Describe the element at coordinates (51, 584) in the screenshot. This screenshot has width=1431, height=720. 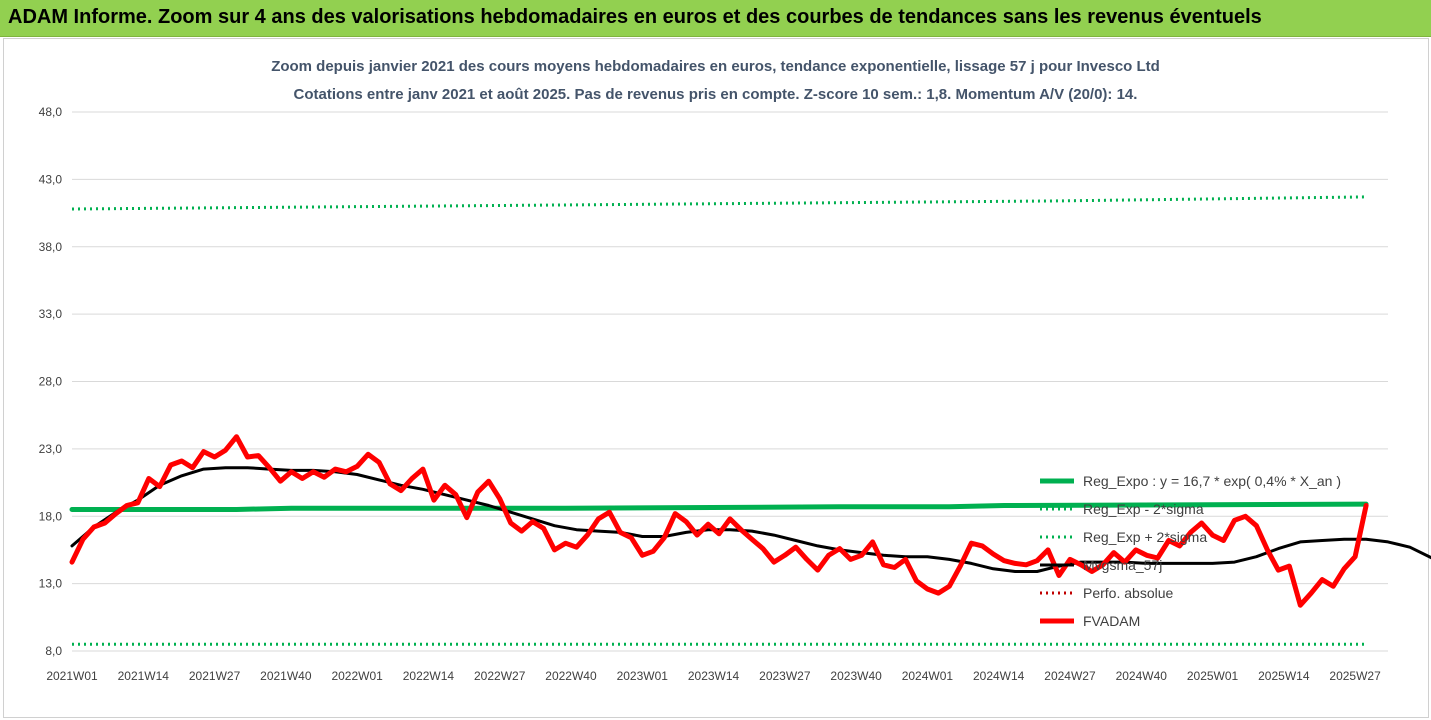
I see `y-tick-label: 13,0` at that location.